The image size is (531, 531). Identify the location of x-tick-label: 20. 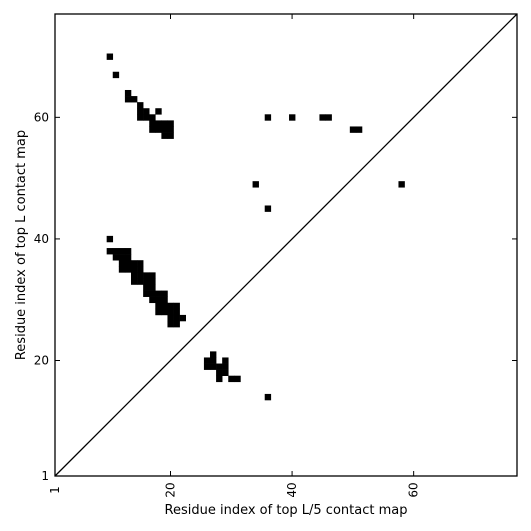
(171, 489).